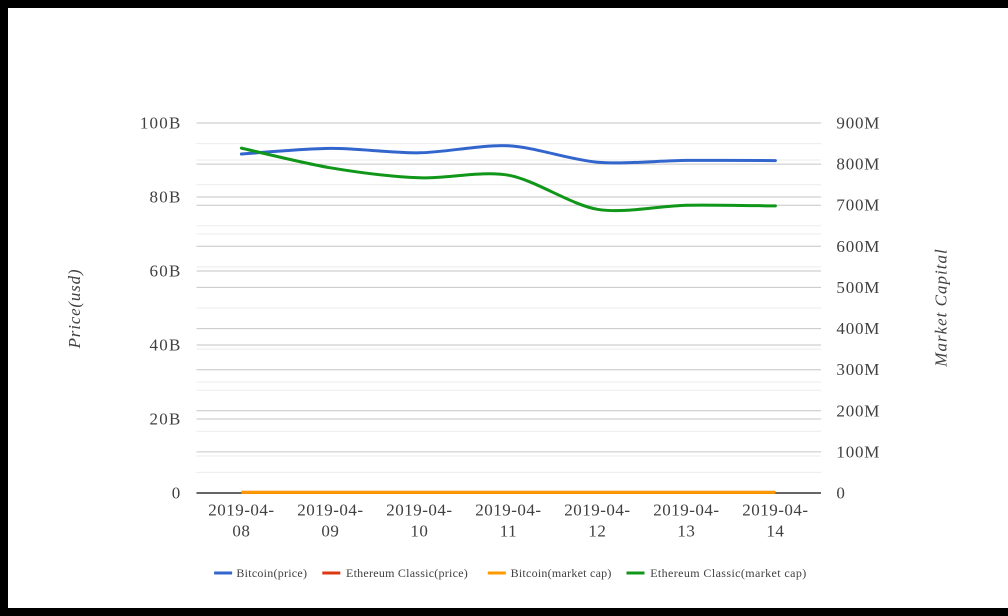  What do you see at coordinates (858, 205) in the screenshot?
I see `svg-text: 700M` at bounding box center [858, 205].